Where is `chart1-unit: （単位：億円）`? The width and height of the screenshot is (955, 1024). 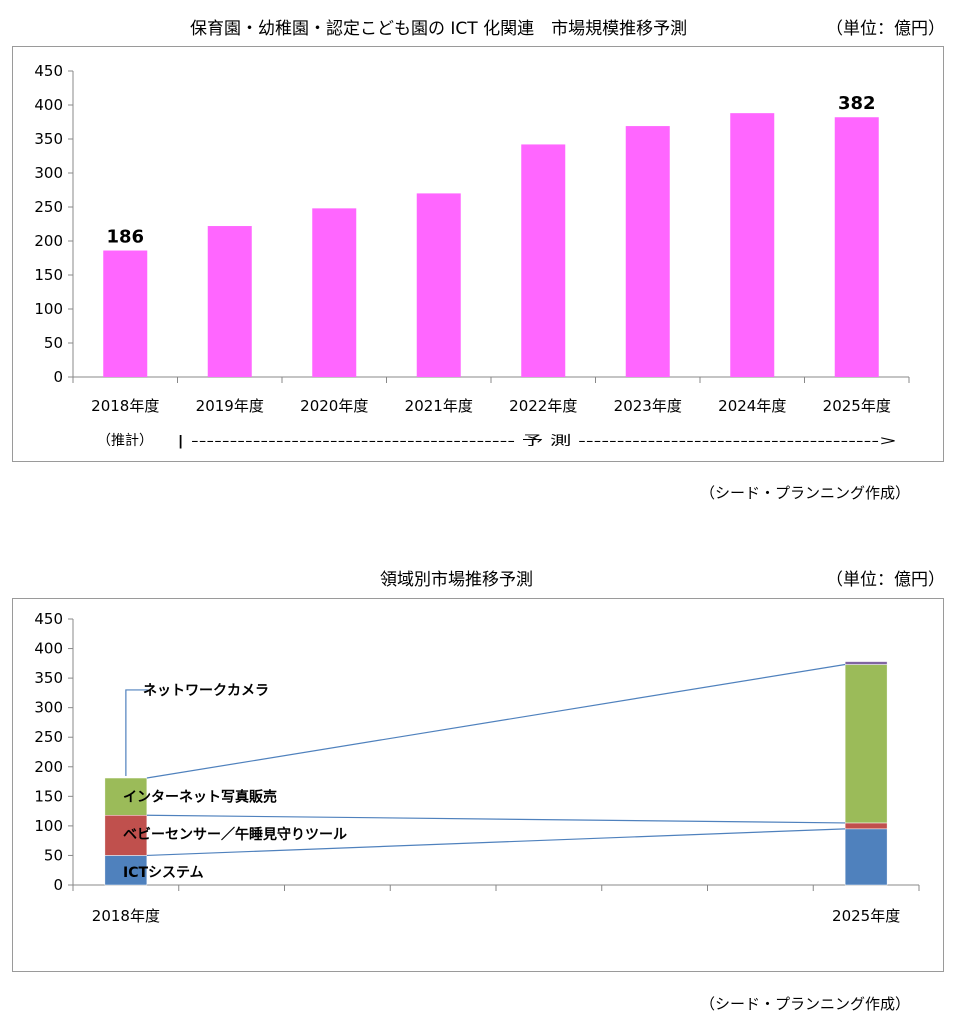
chart1-unit: （単位：億円） is located at coordinates (885, 29).